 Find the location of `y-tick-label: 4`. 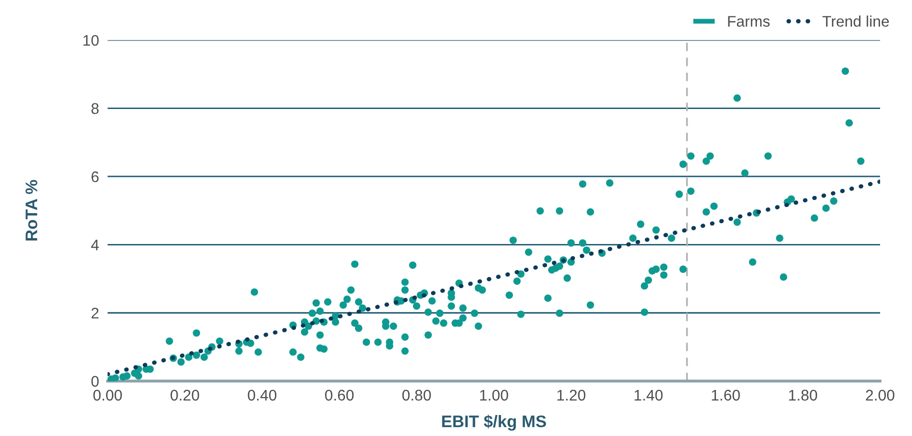

y-tick-label: 4 is located at coordinates (95, 245).